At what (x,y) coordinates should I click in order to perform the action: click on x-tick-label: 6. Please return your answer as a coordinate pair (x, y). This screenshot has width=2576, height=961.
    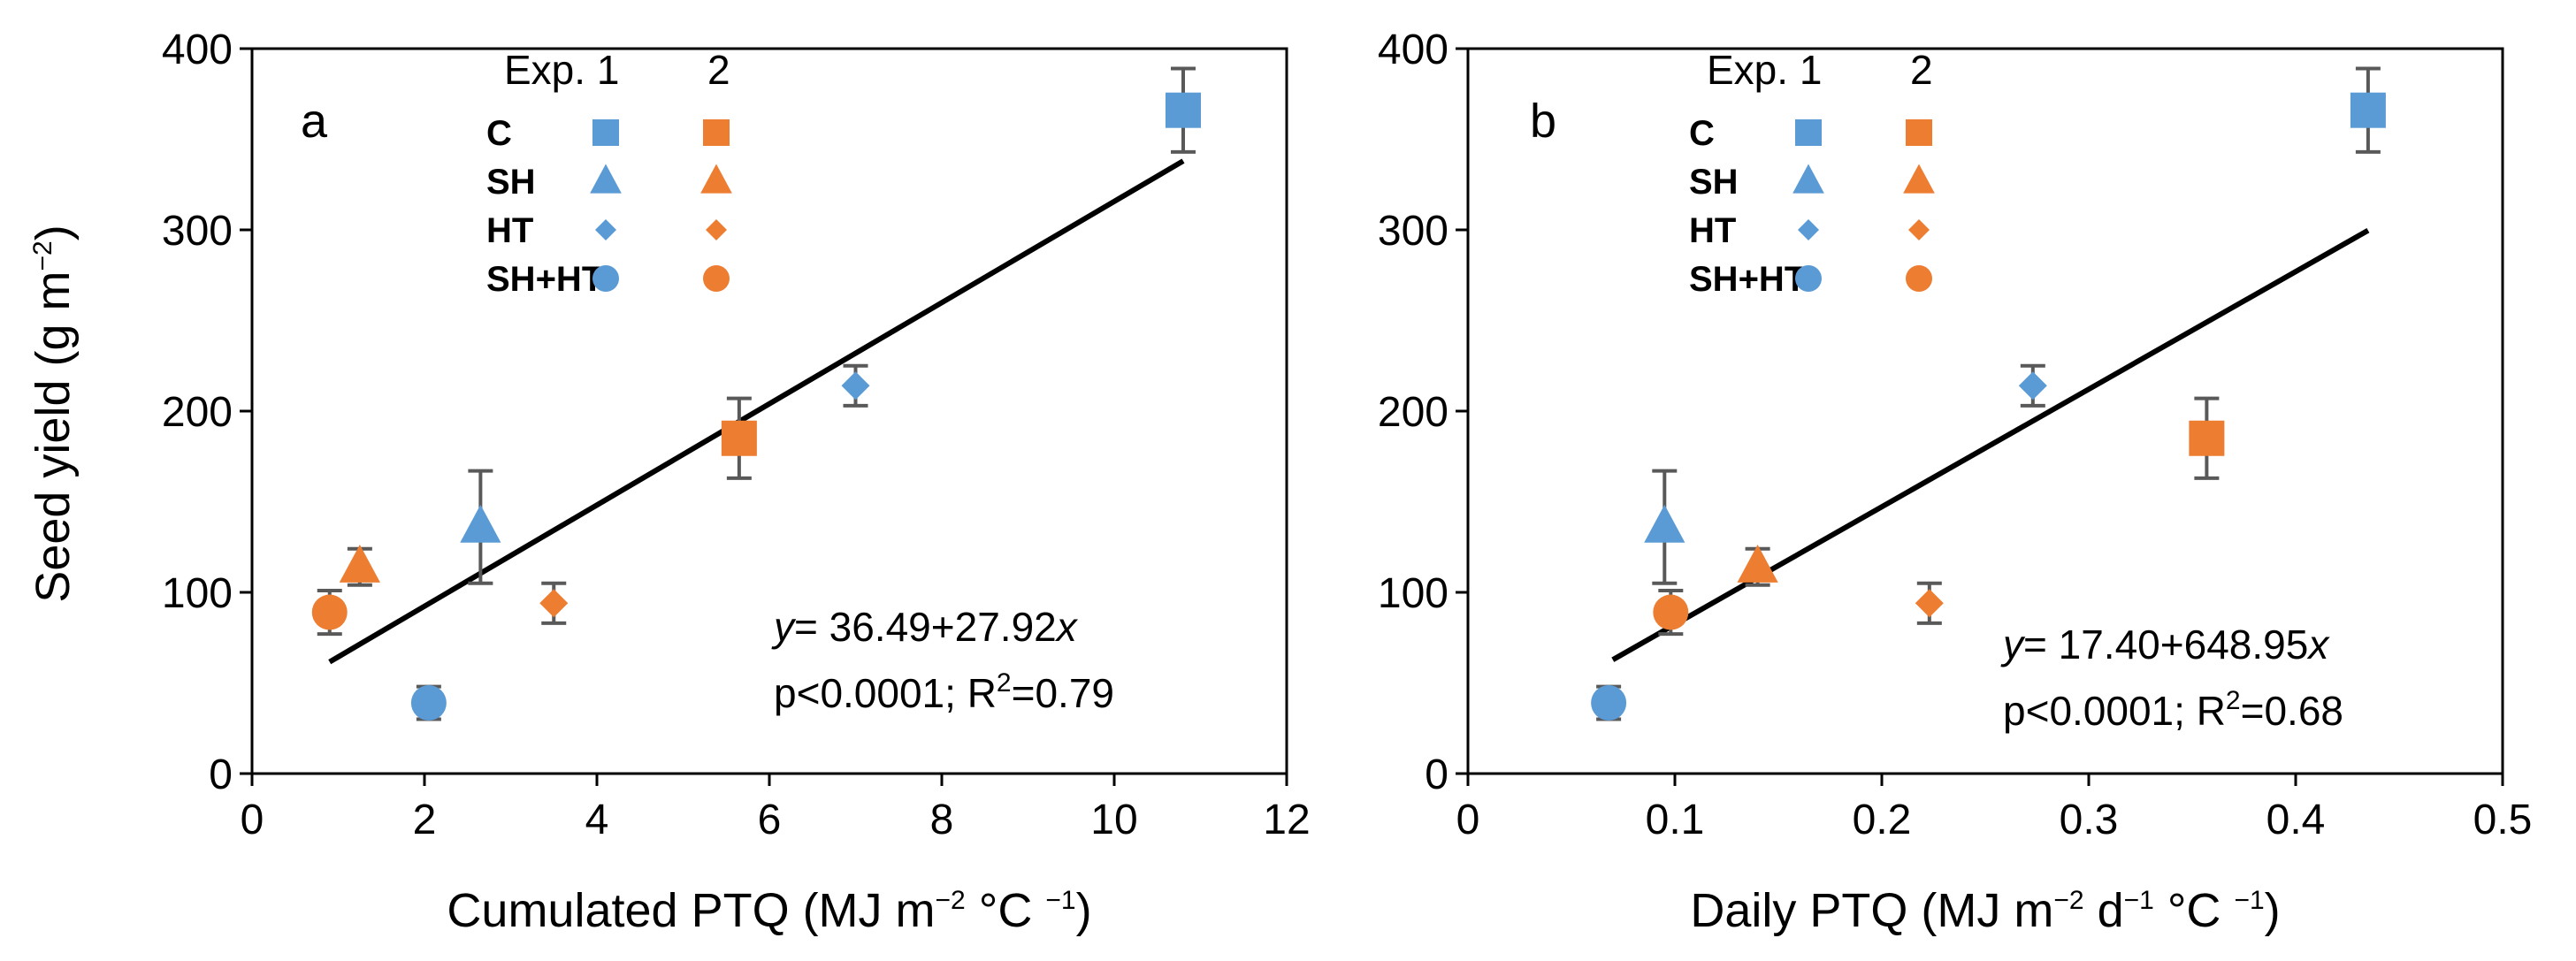
    Looking at the image, I should click on (770, 820).